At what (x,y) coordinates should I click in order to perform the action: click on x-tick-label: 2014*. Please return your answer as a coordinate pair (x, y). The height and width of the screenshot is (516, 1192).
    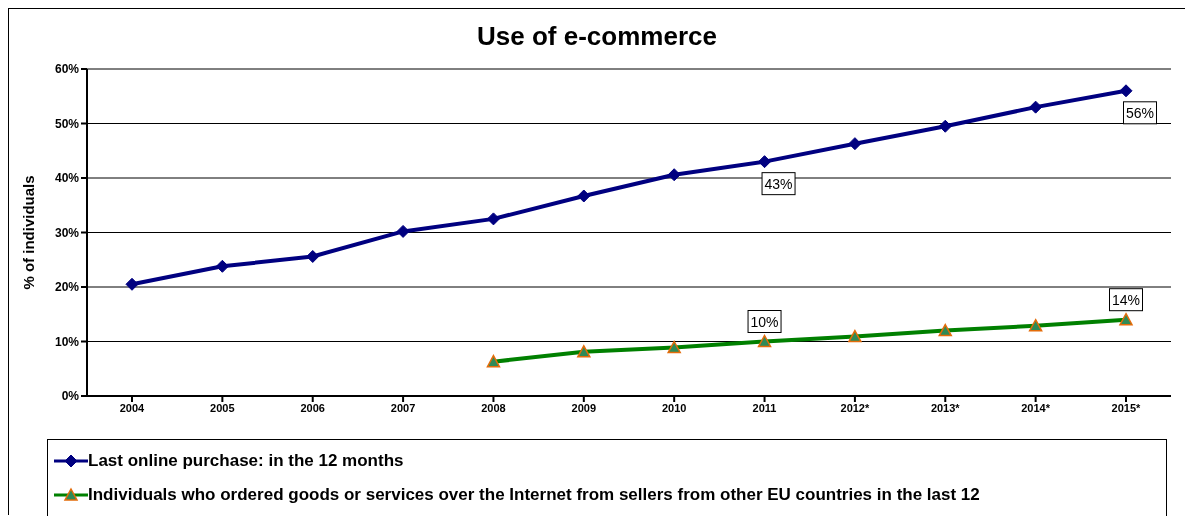
    Looking at the image, I should click on (1036, 407).